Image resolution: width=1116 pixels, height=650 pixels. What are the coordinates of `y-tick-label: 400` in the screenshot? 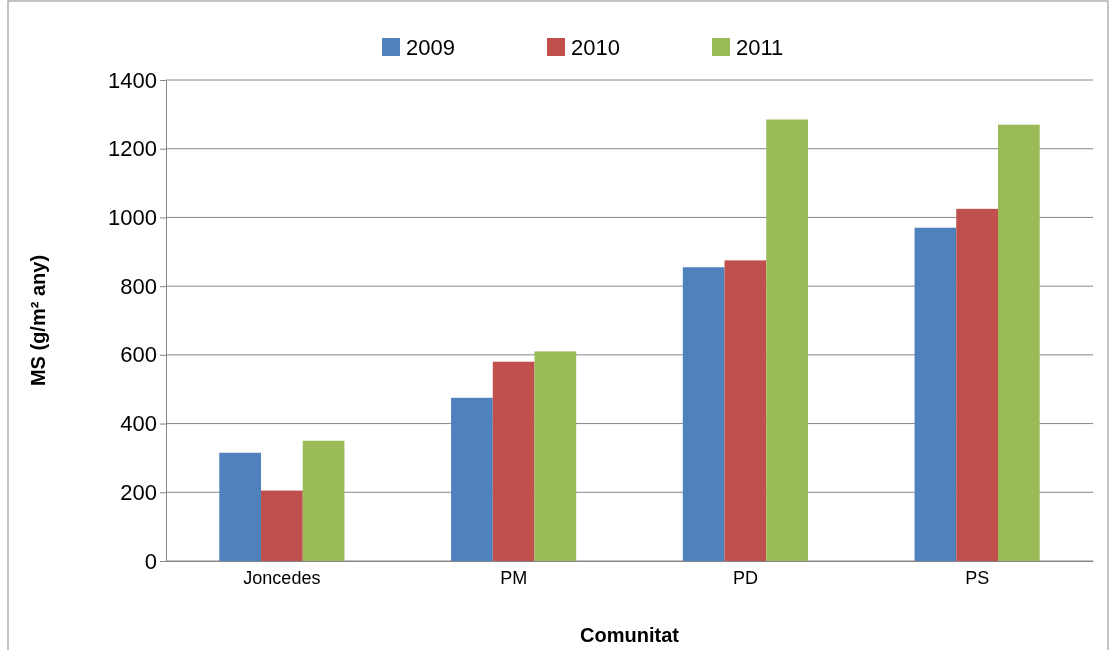 It's located at (138, 424).